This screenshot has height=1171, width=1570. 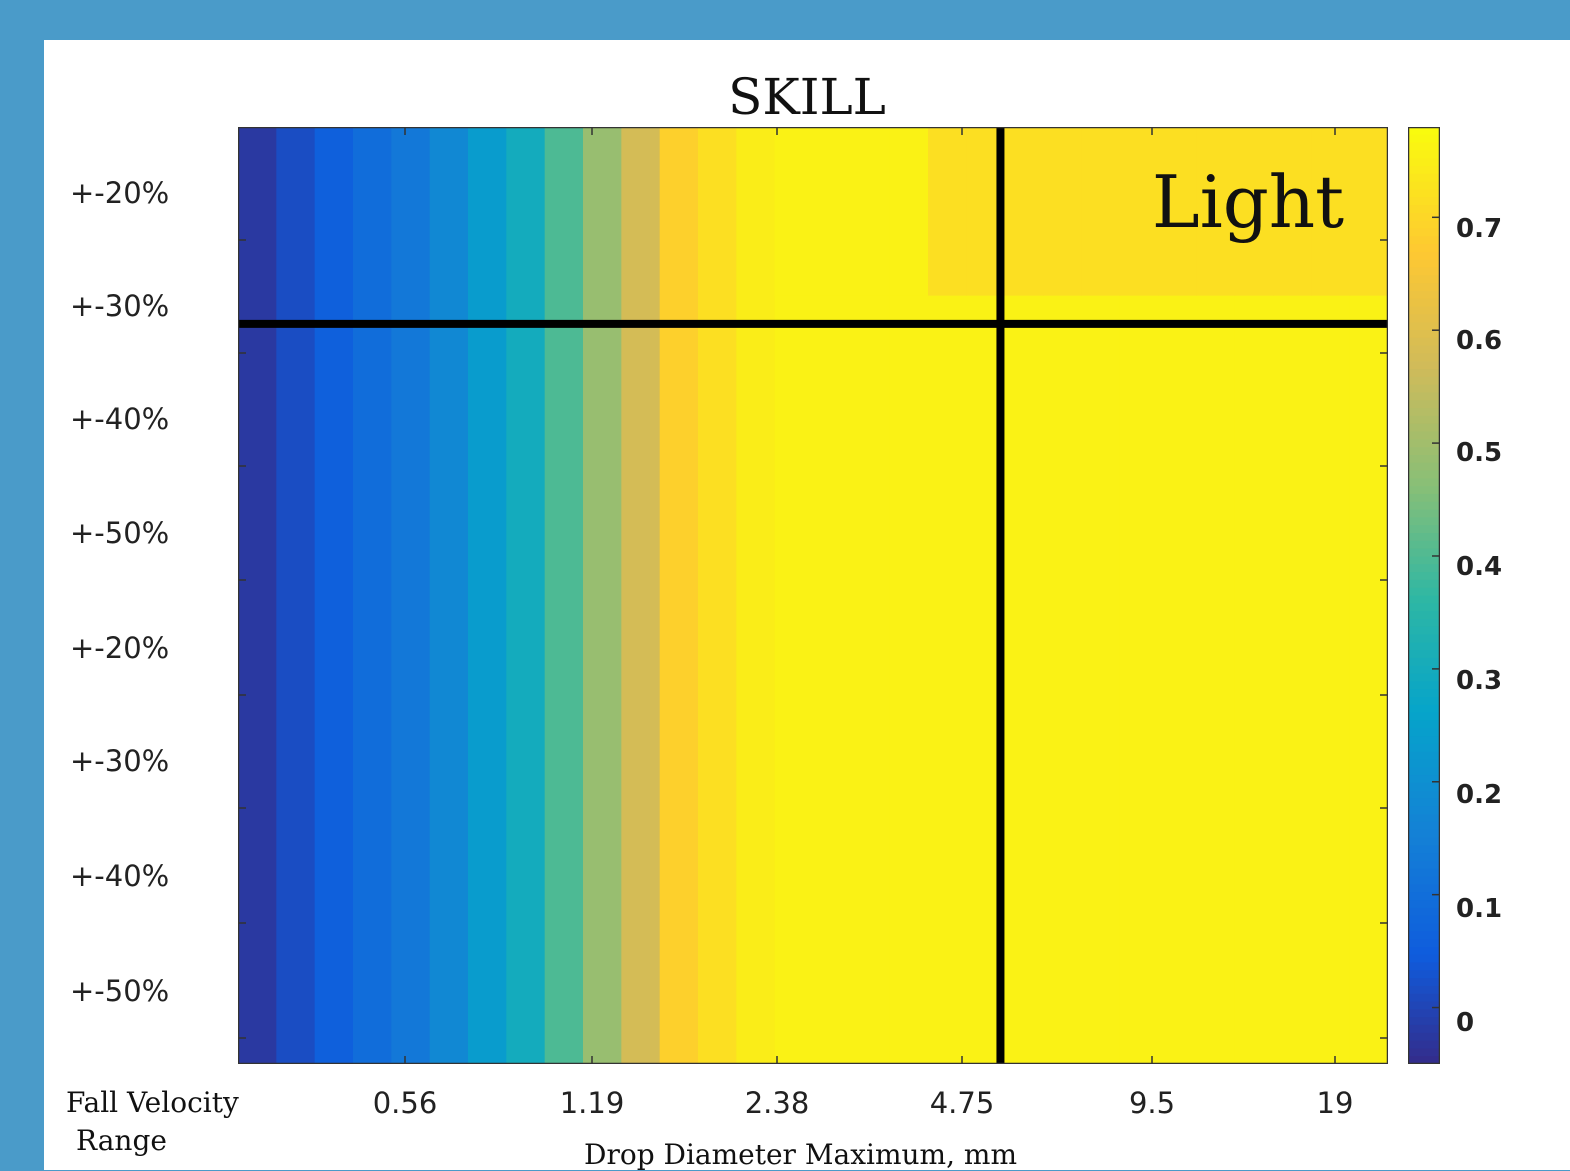 I want to click on x-tick-label: 0.56, so click(x=405, y=1103).